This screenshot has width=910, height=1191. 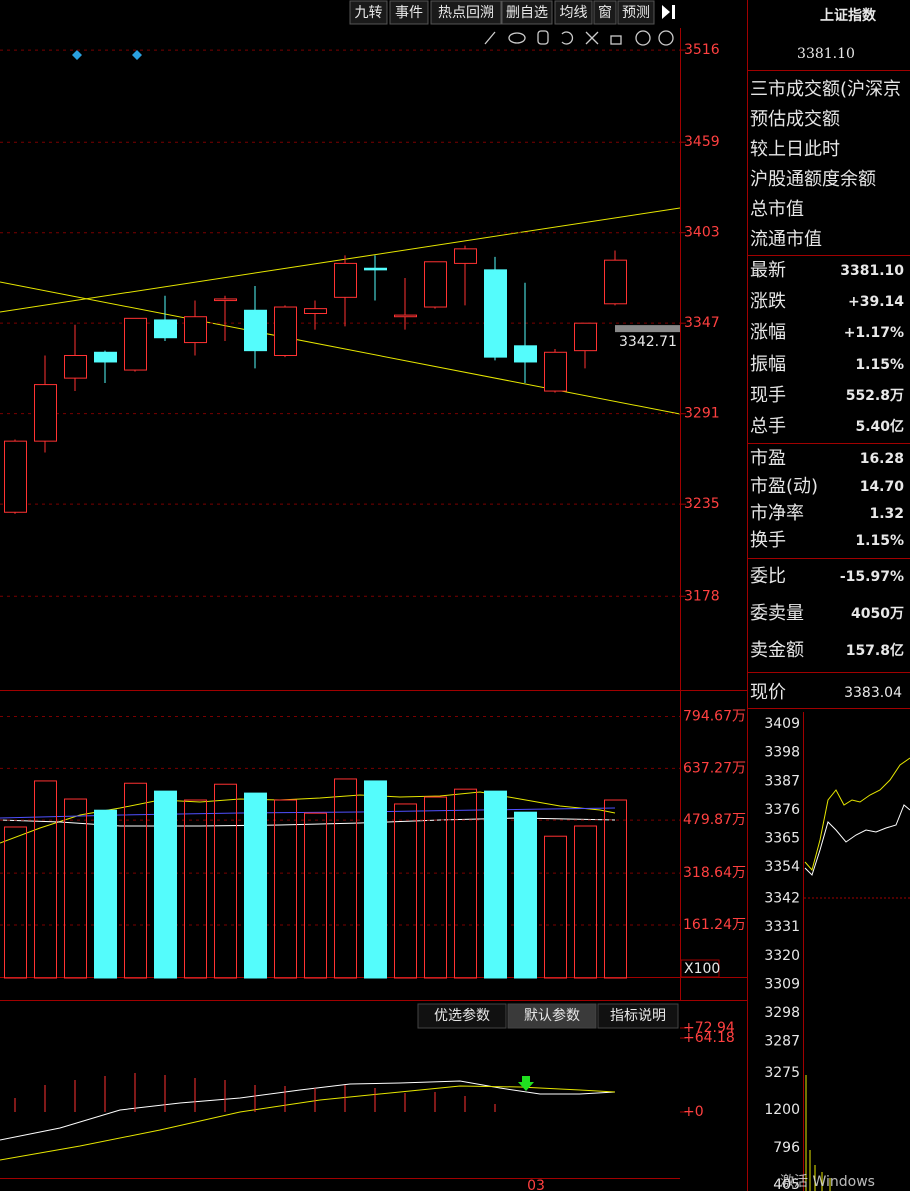 I want to click on toolbar-button: 窗, so click(x=605, y=12).